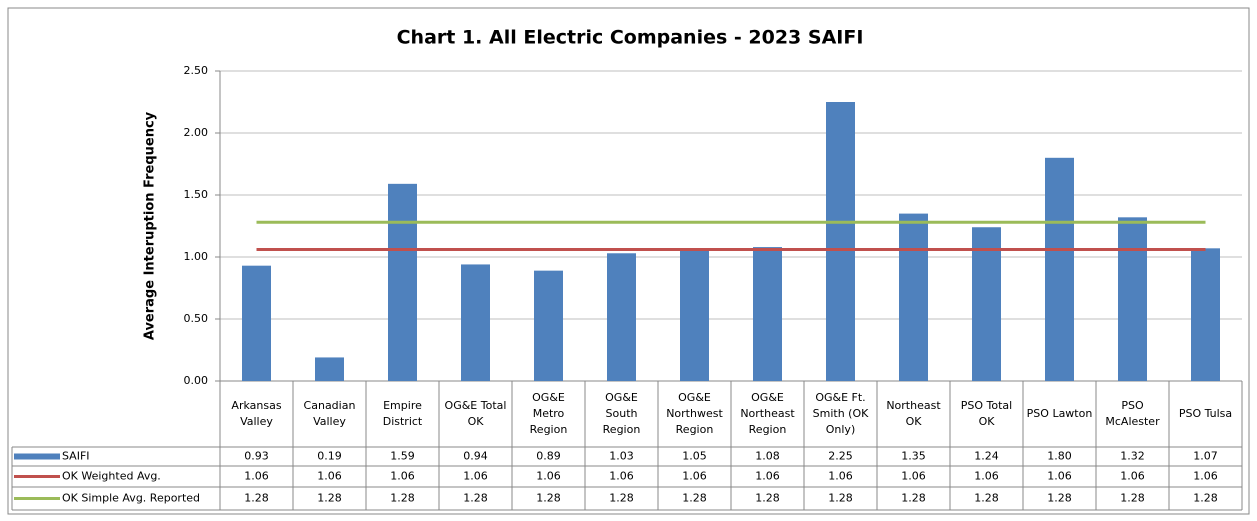 The width and height of the screenshot is (1257, 521). I want to click on x-tick-label: OG&E South Region, so click(621, 413).